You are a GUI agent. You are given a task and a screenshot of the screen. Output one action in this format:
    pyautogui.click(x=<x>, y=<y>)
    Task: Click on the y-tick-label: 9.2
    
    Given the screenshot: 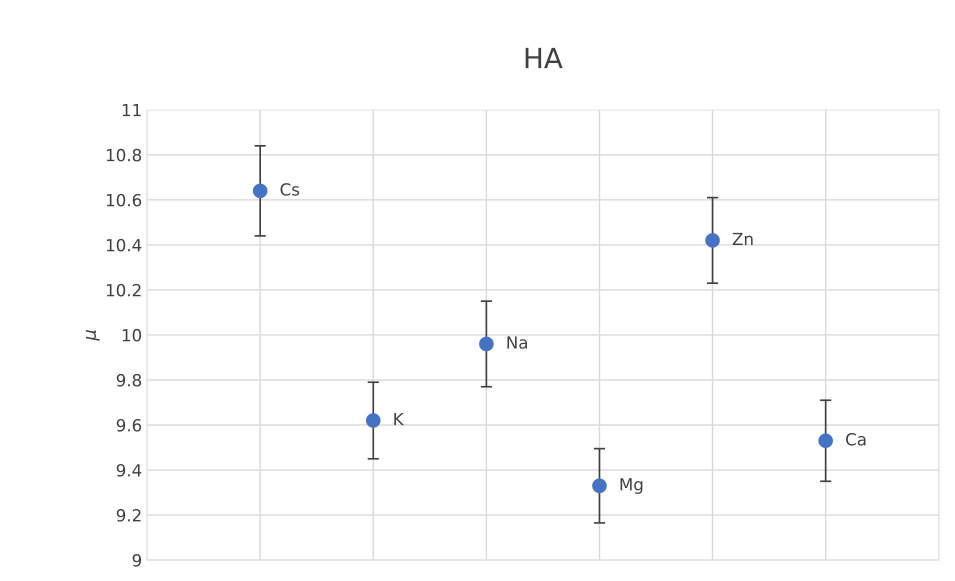 What is the action you would take?
    pyautogui.click(x=128, y=515)
    